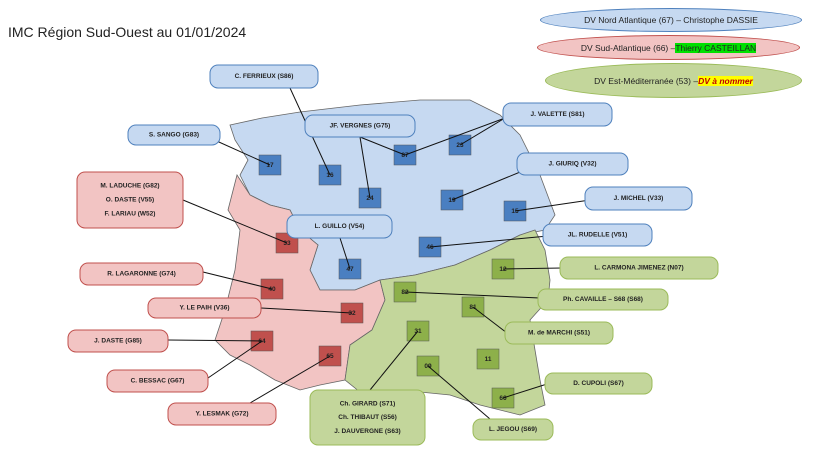  I want to click on department-code: 11, so click(488, 359).